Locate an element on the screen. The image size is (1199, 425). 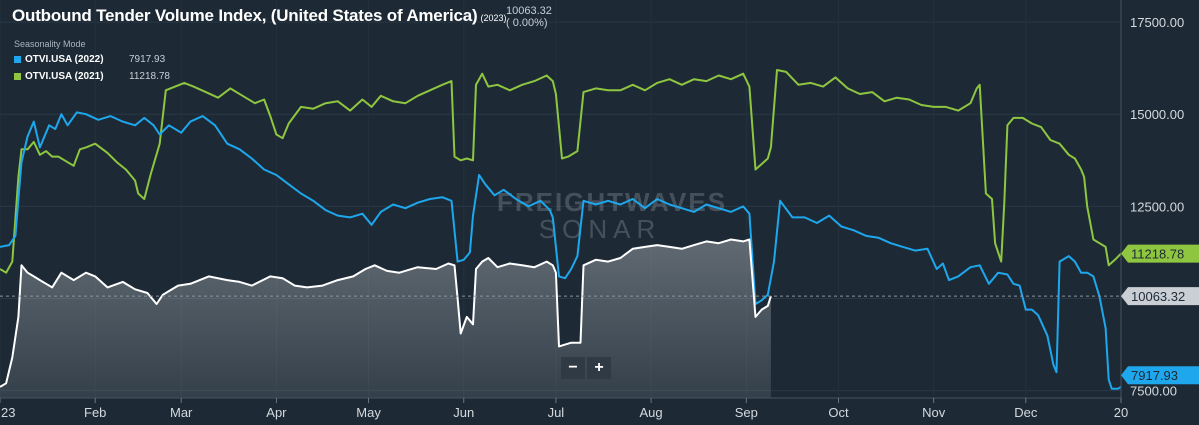
x-tick-label: Feb is located at coordinates (95, 412).